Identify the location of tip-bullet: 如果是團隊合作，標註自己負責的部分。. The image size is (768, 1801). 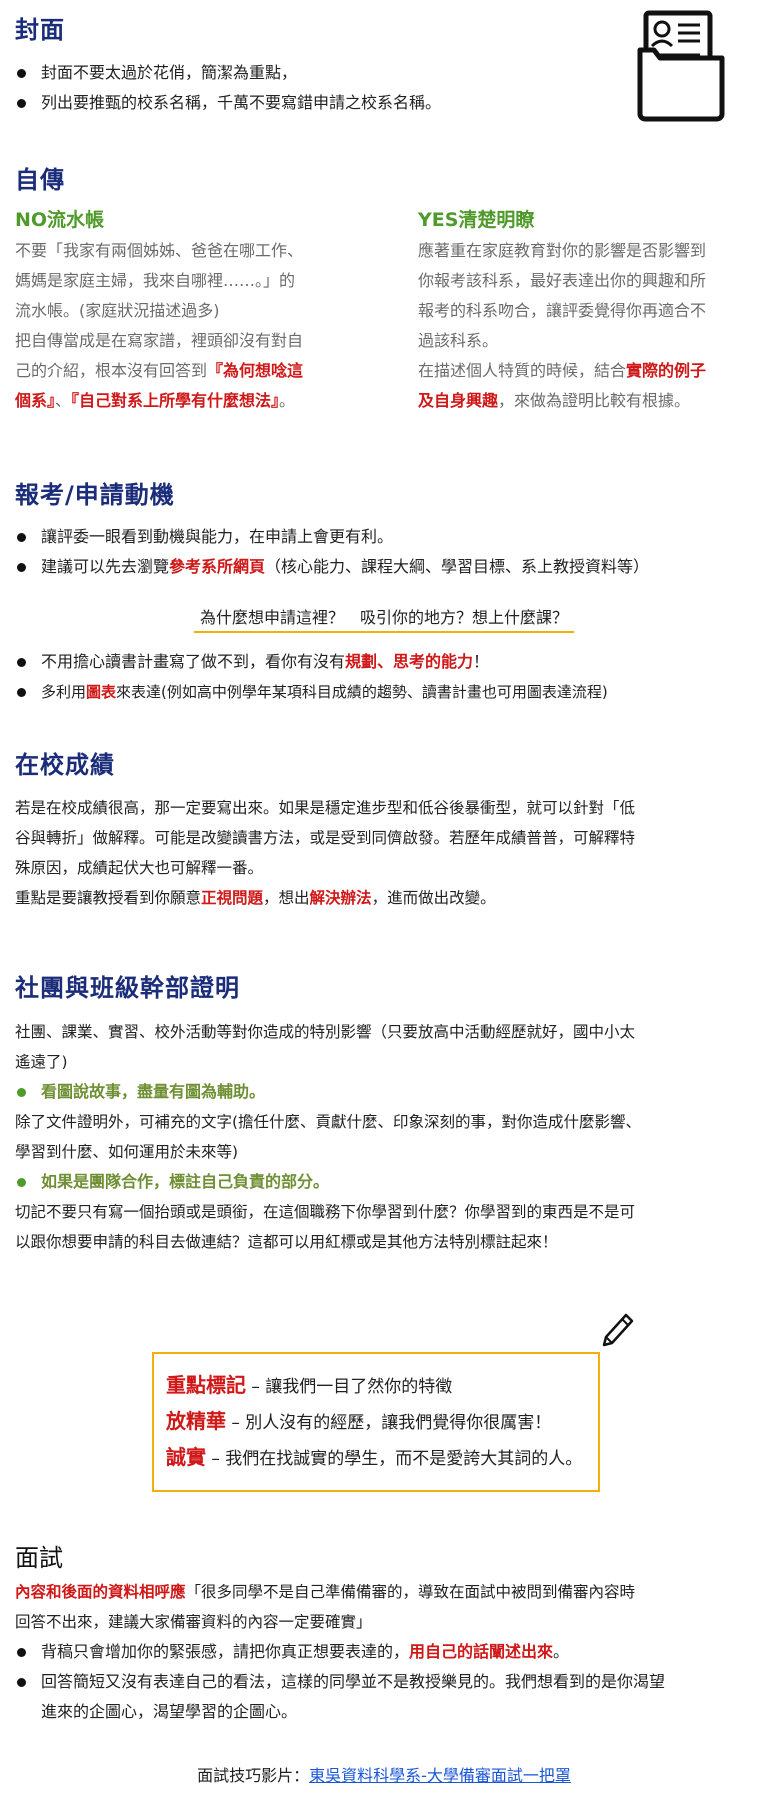
(387, 1182).